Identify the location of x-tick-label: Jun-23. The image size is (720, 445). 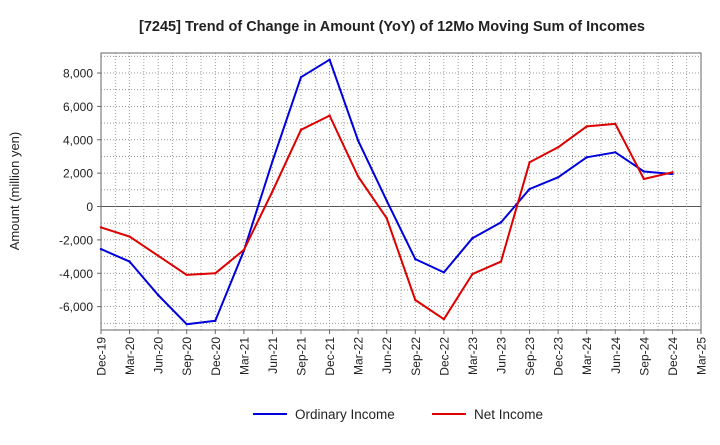
(502, 355).